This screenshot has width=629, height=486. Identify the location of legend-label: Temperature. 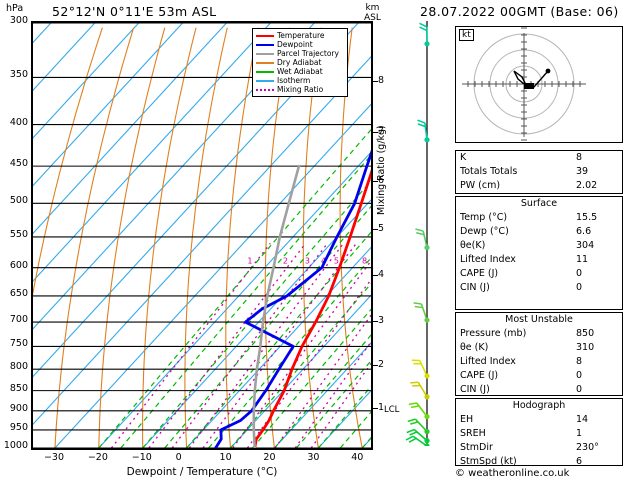
(301, 35).